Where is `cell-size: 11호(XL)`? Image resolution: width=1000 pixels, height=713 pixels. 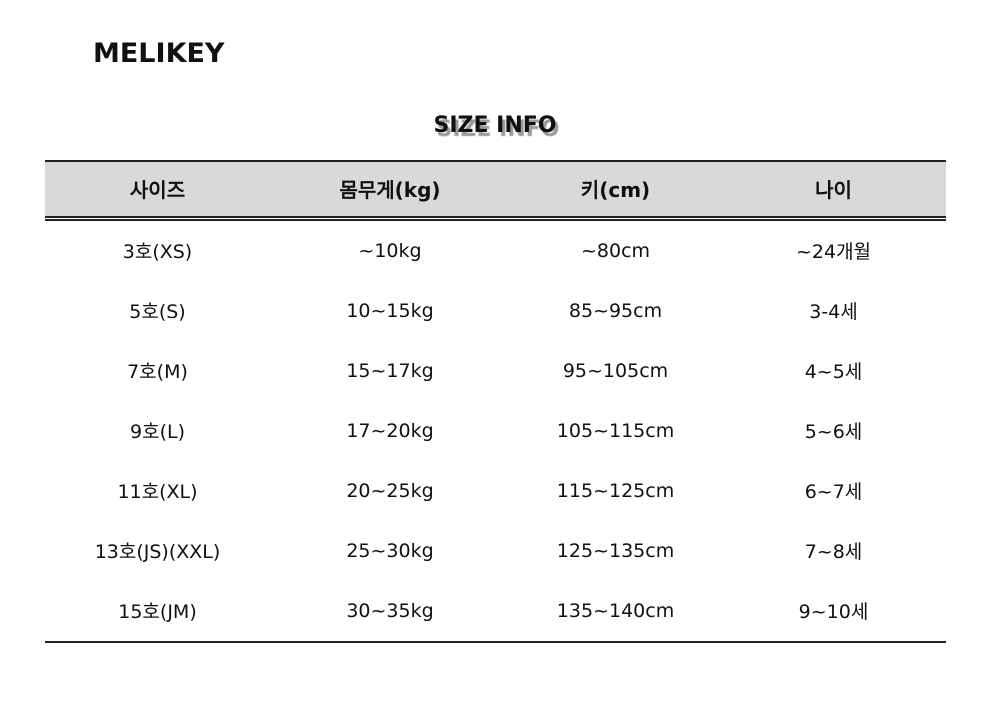
cell-size: 11호(XL) is located at coordinates (157, 492).